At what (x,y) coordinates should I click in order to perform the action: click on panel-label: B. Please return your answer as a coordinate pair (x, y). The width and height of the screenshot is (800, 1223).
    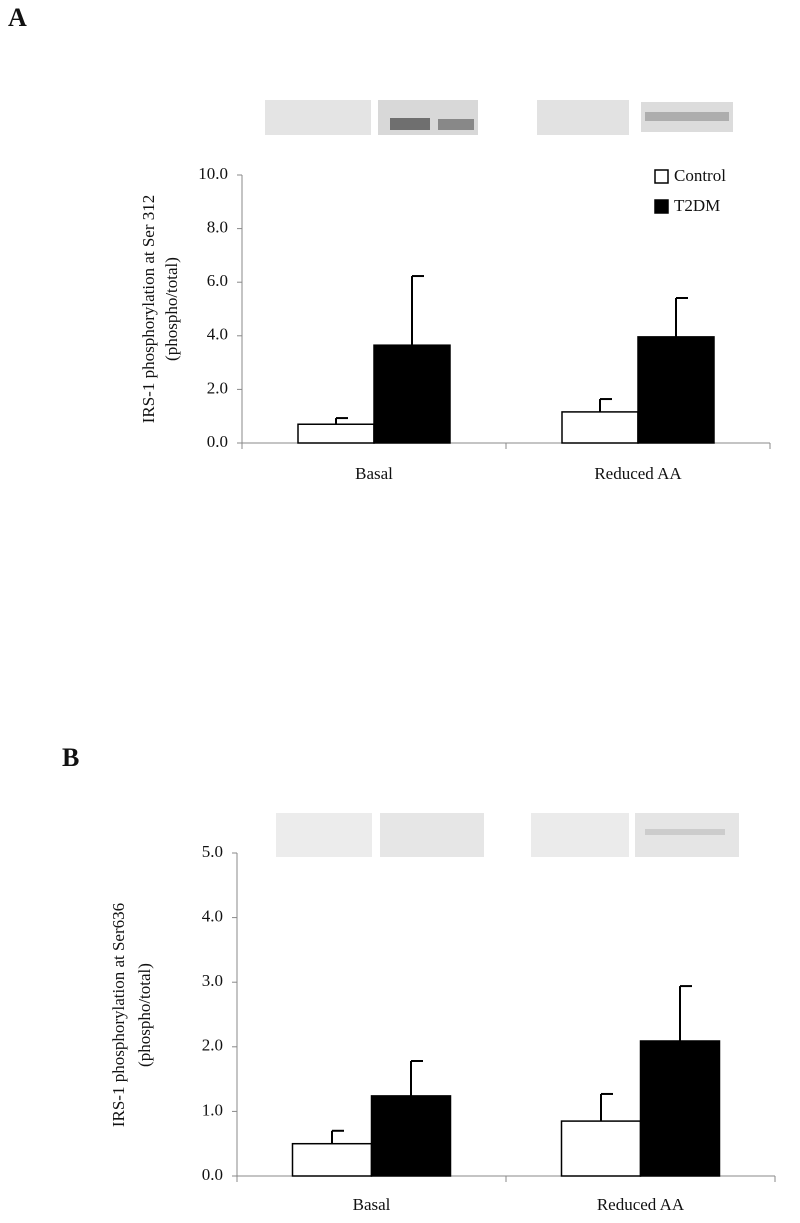
    Looking at the image, I should click on (70, 757).